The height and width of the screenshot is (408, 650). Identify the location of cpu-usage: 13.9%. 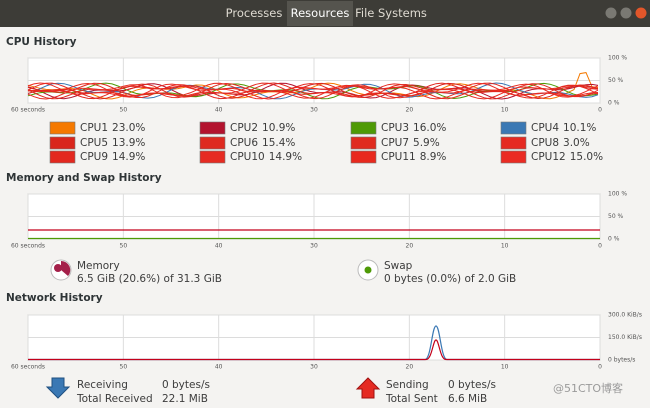
(128, 143).